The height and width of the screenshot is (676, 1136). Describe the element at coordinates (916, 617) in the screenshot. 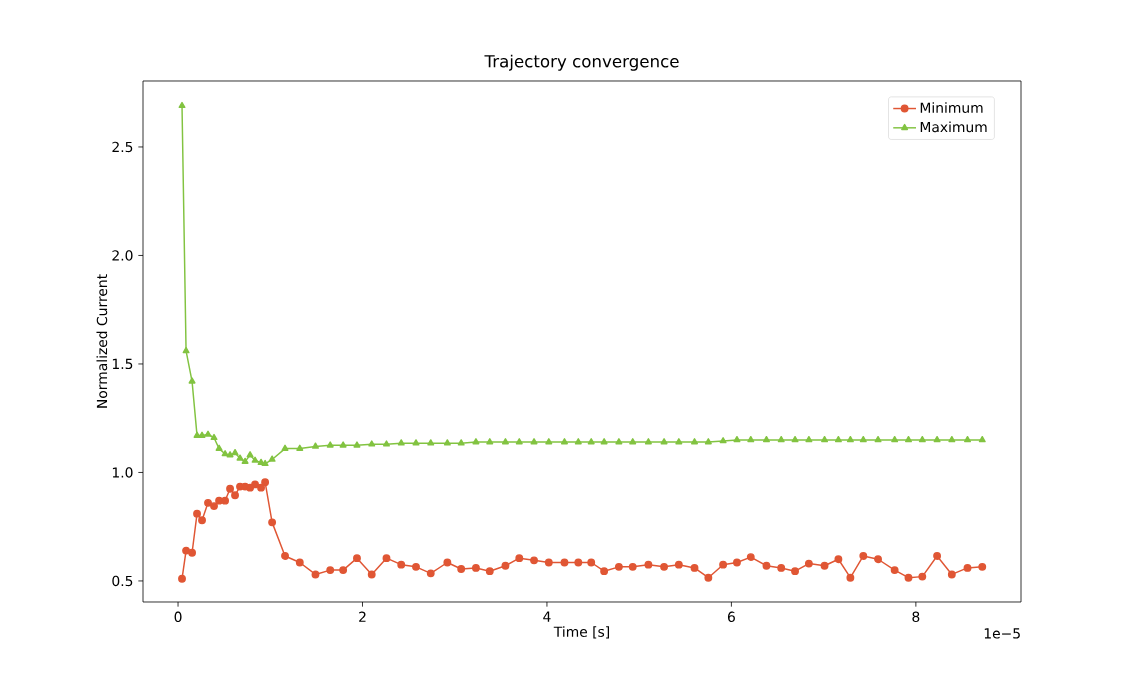

I see `x-tick-label: 8` at that location.